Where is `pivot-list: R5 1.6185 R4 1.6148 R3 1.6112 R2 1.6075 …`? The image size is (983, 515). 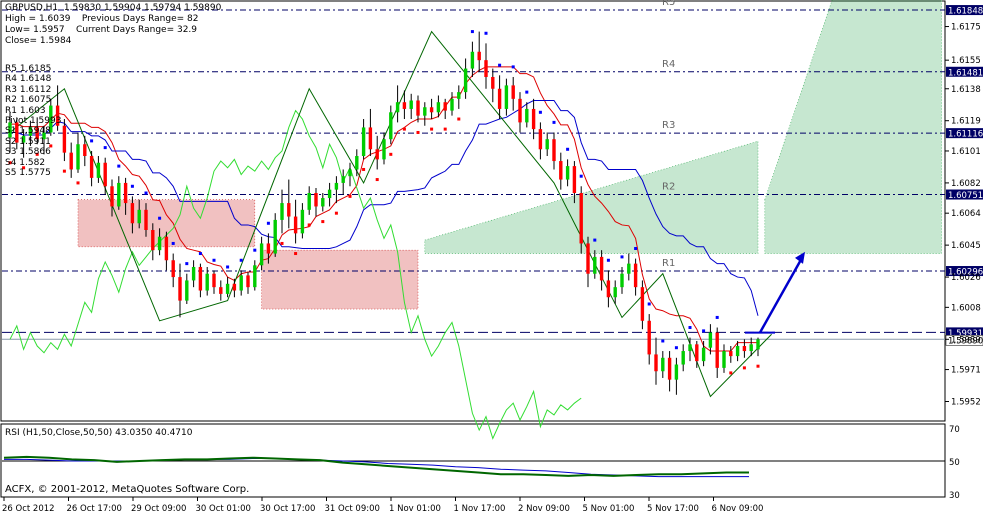
pivot-list: R5 1.6185 R4 1.6148 R3 1.6112 R2 1.6075 … is located at coordinates (33, 121).